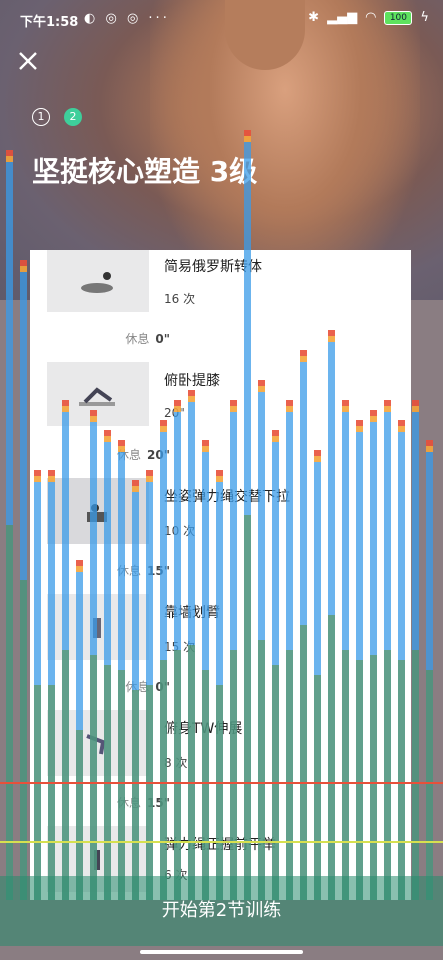 This screenshot has height=960, width=443. What do you see at coordinates (213, 267) in the screenshot?
I see `exercise-name: 简易俄罗斯转体` at bounding box center [213, 267].